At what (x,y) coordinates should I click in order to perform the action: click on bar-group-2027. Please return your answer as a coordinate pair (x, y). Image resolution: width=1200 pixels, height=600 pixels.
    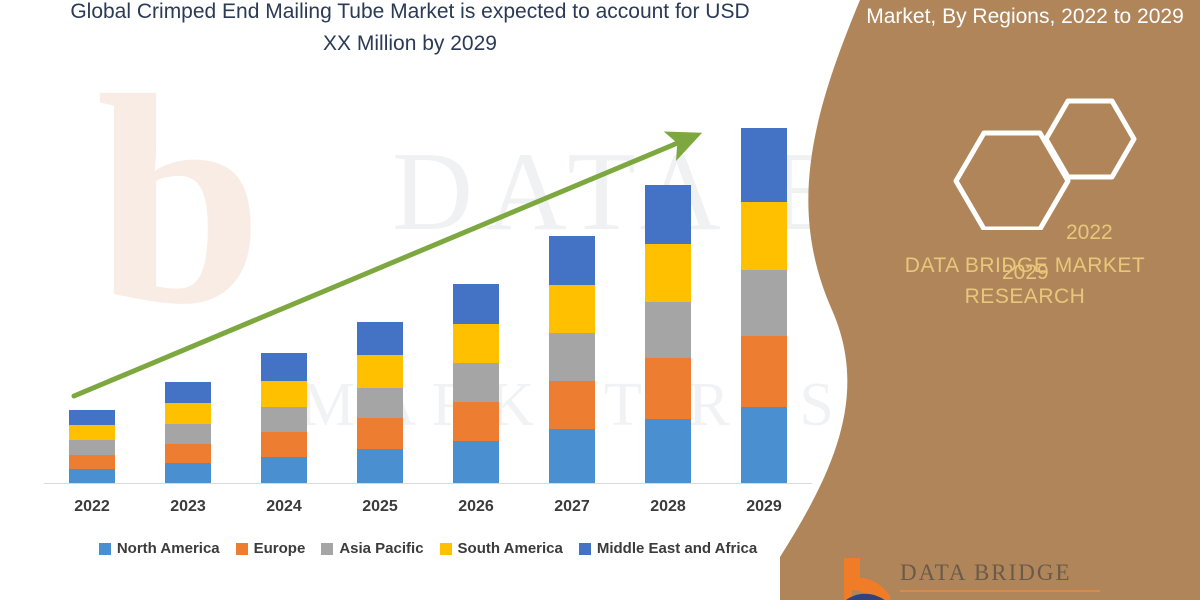
    Looking at the image, I should click on (572, 359).